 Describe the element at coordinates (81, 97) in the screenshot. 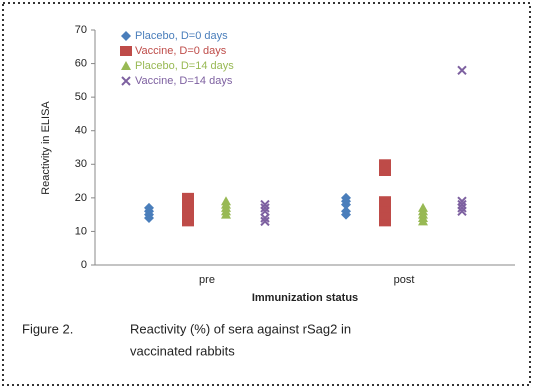

I see `y-tick-label: 50` at that location.